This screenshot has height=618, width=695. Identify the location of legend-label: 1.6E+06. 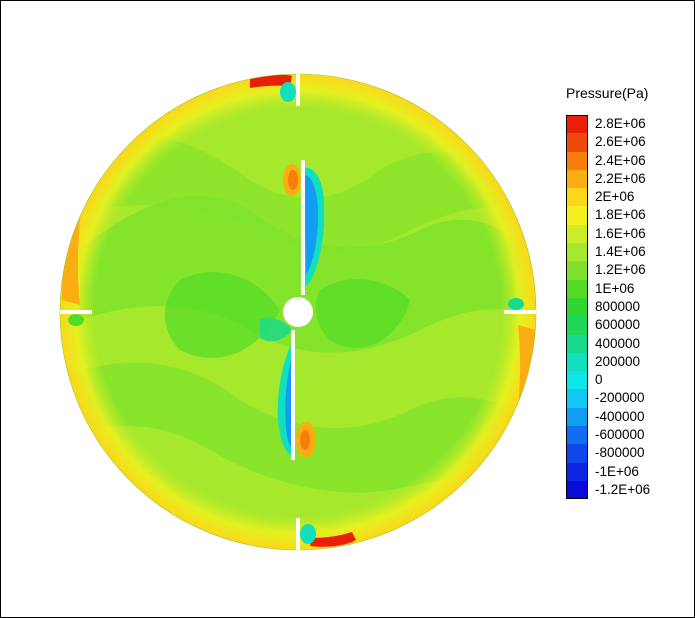
(620, 233).